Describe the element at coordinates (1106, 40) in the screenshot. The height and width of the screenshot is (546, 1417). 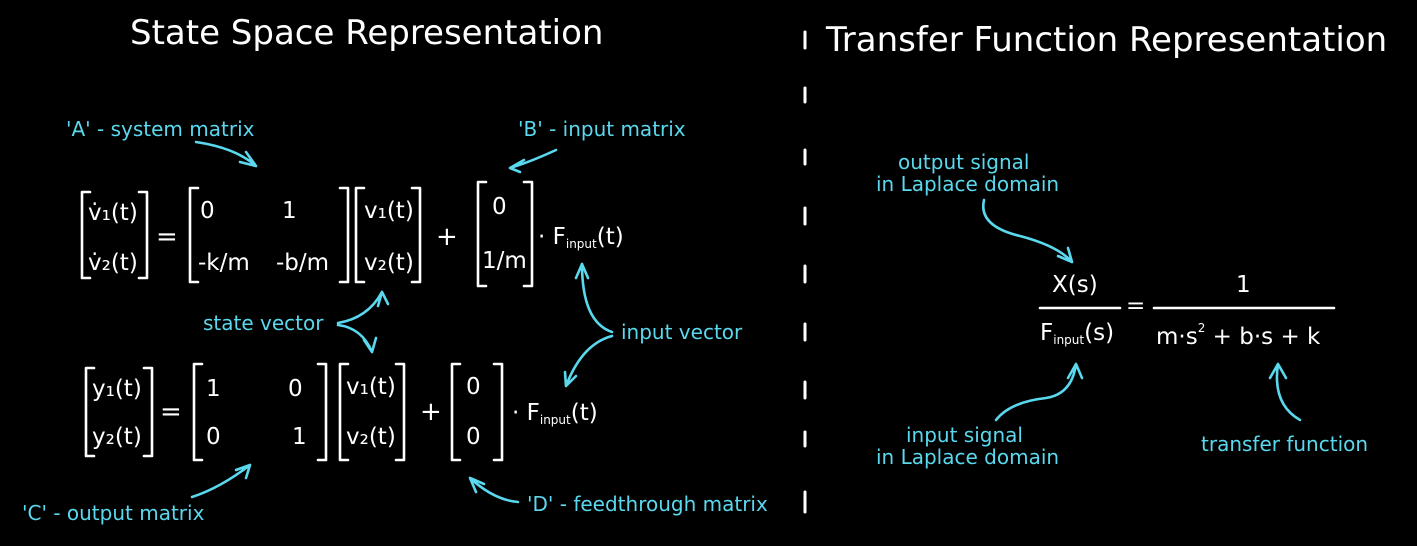
I see `transfer-function-title: Transfer Function Representation` at that location.